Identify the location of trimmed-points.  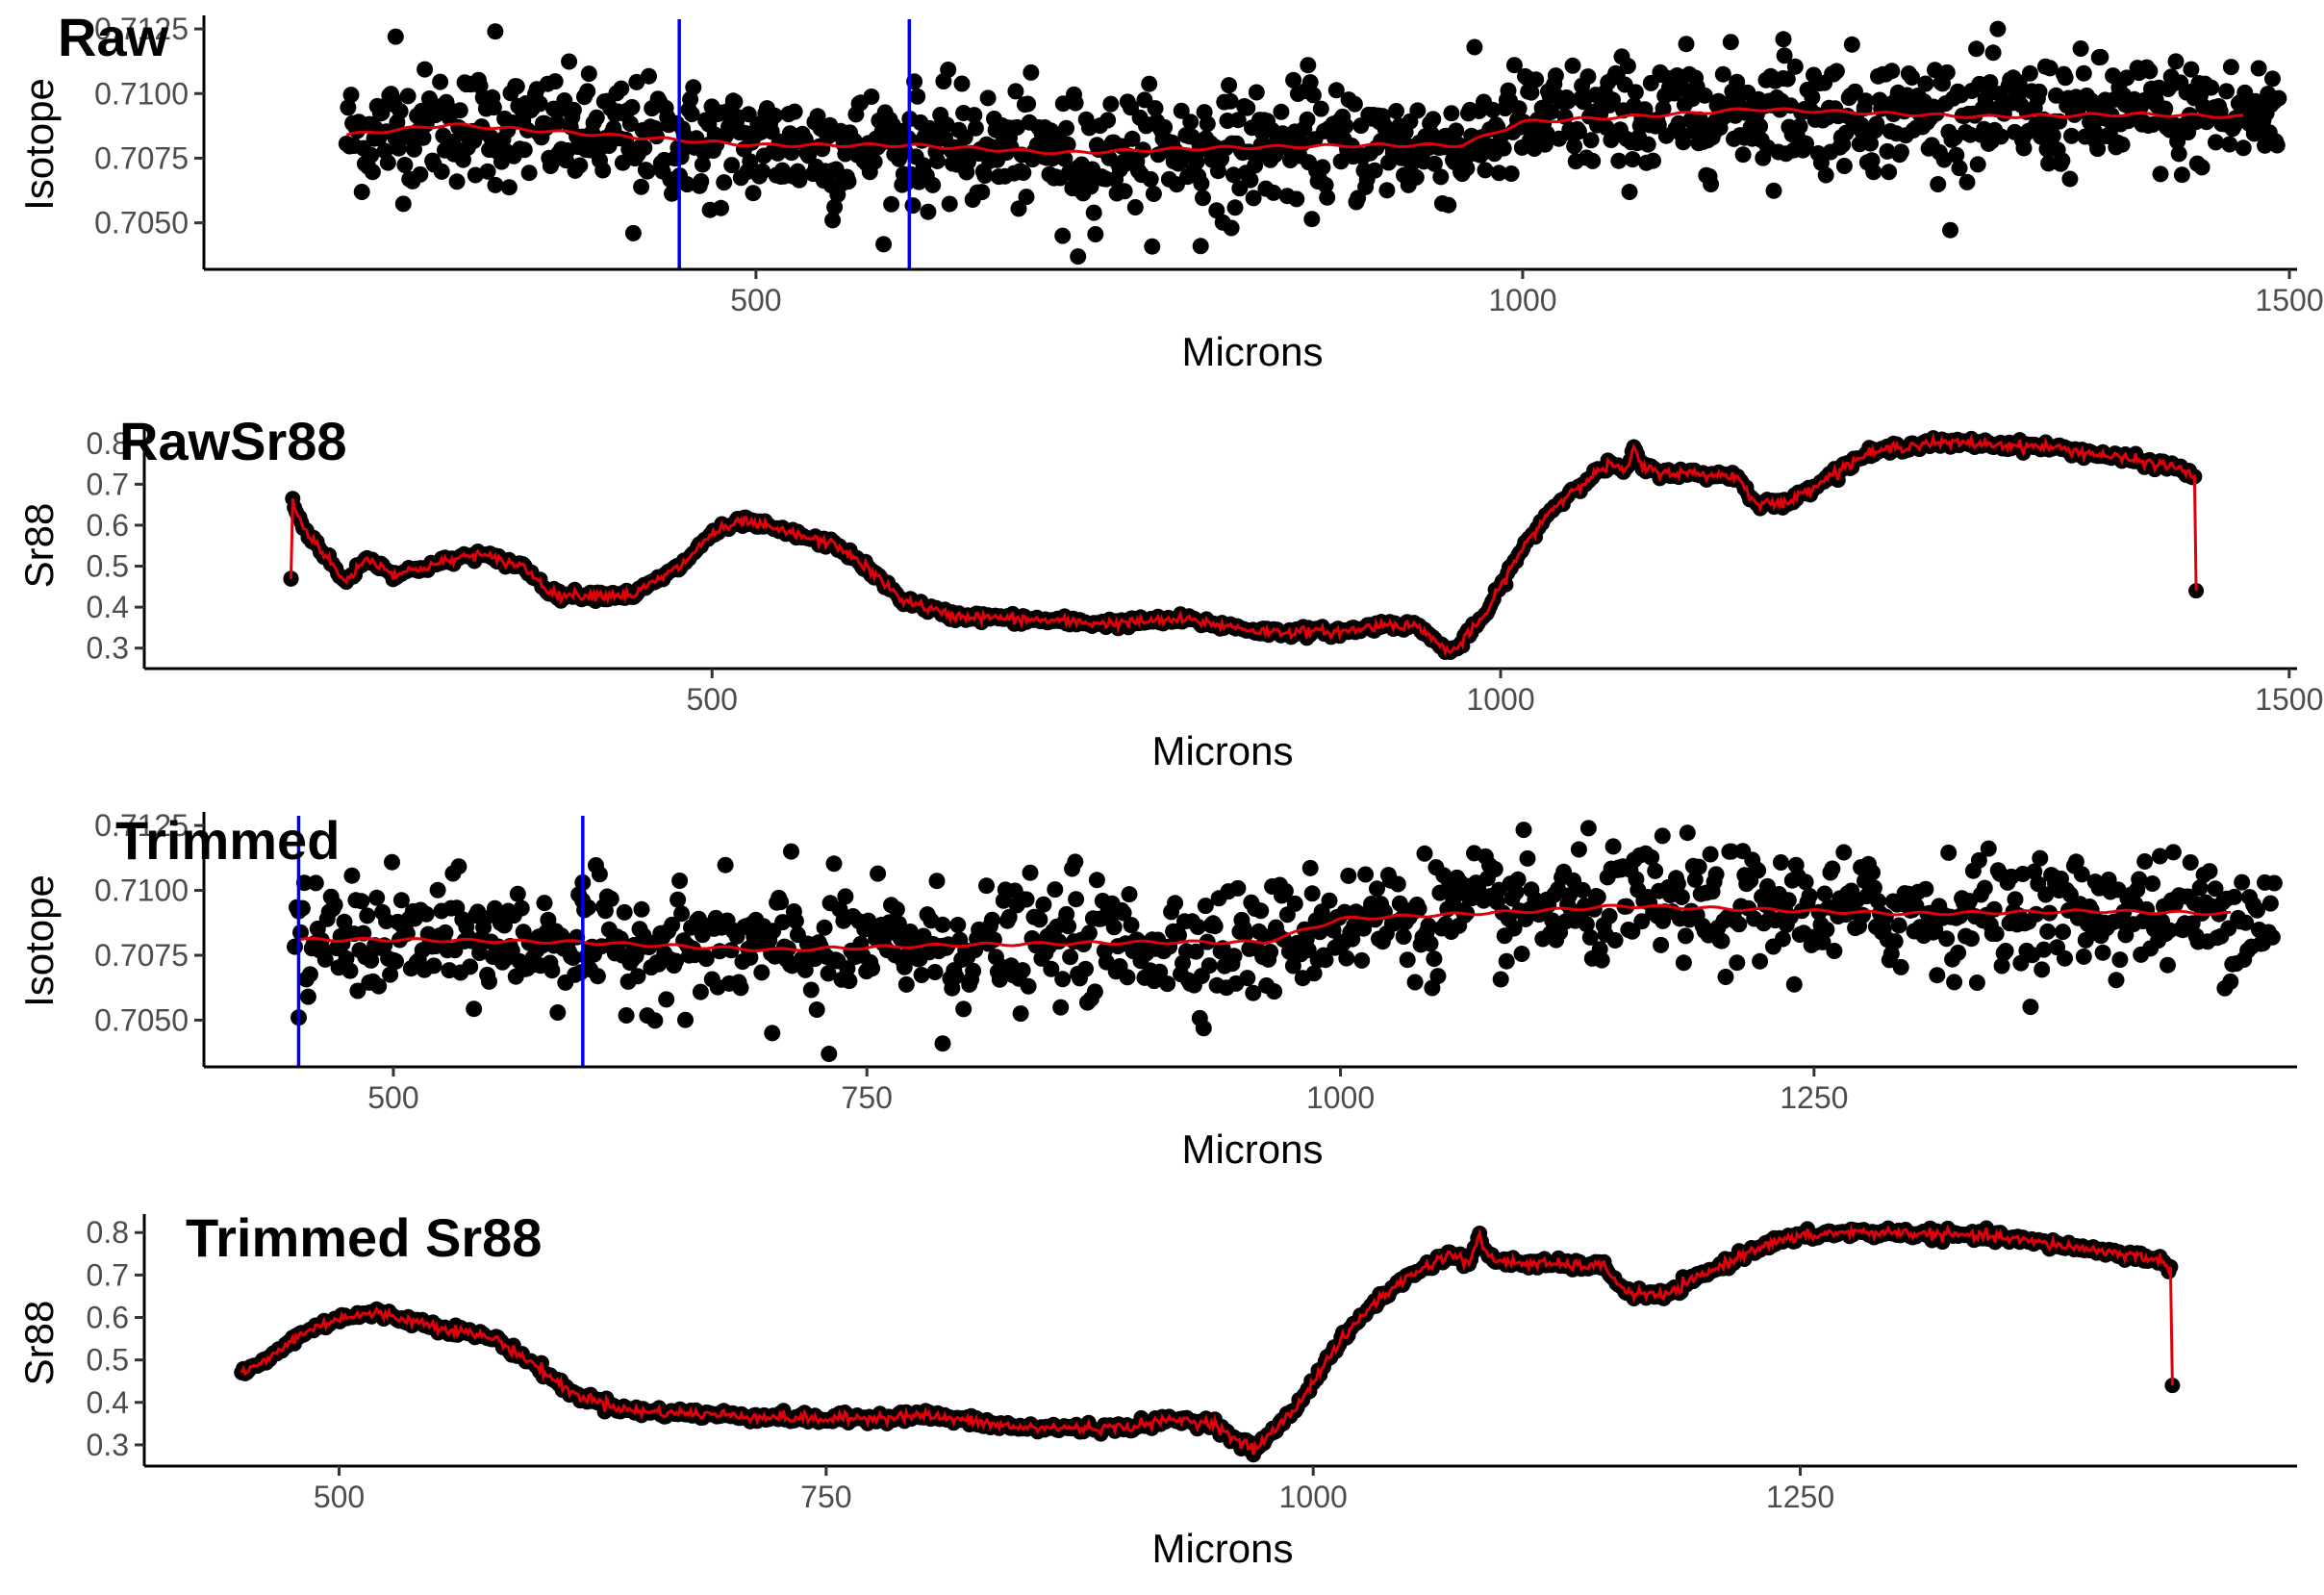
(1285, 941).